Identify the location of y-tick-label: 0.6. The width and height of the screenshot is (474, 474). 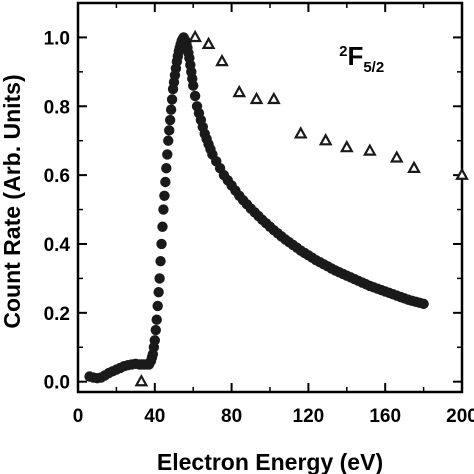
(57, 176).